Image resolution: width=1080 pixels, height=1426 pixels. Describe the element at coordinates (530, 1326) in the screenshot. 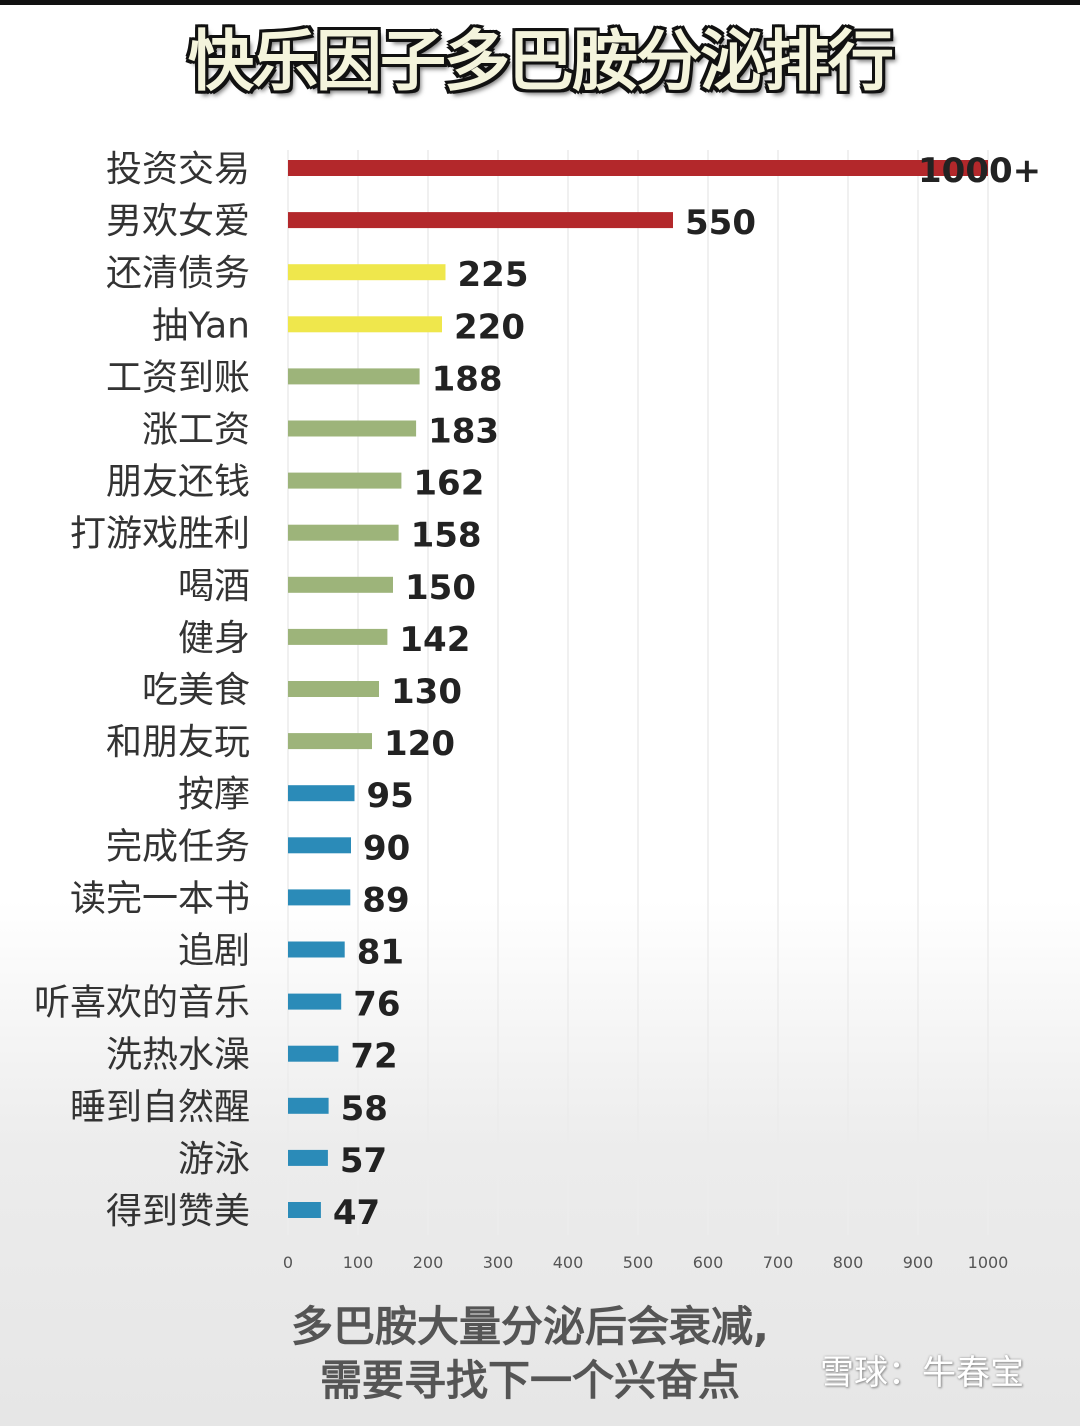

I see `caption-line-1: 多巴胺大量分泌后会衰减,` at that location.